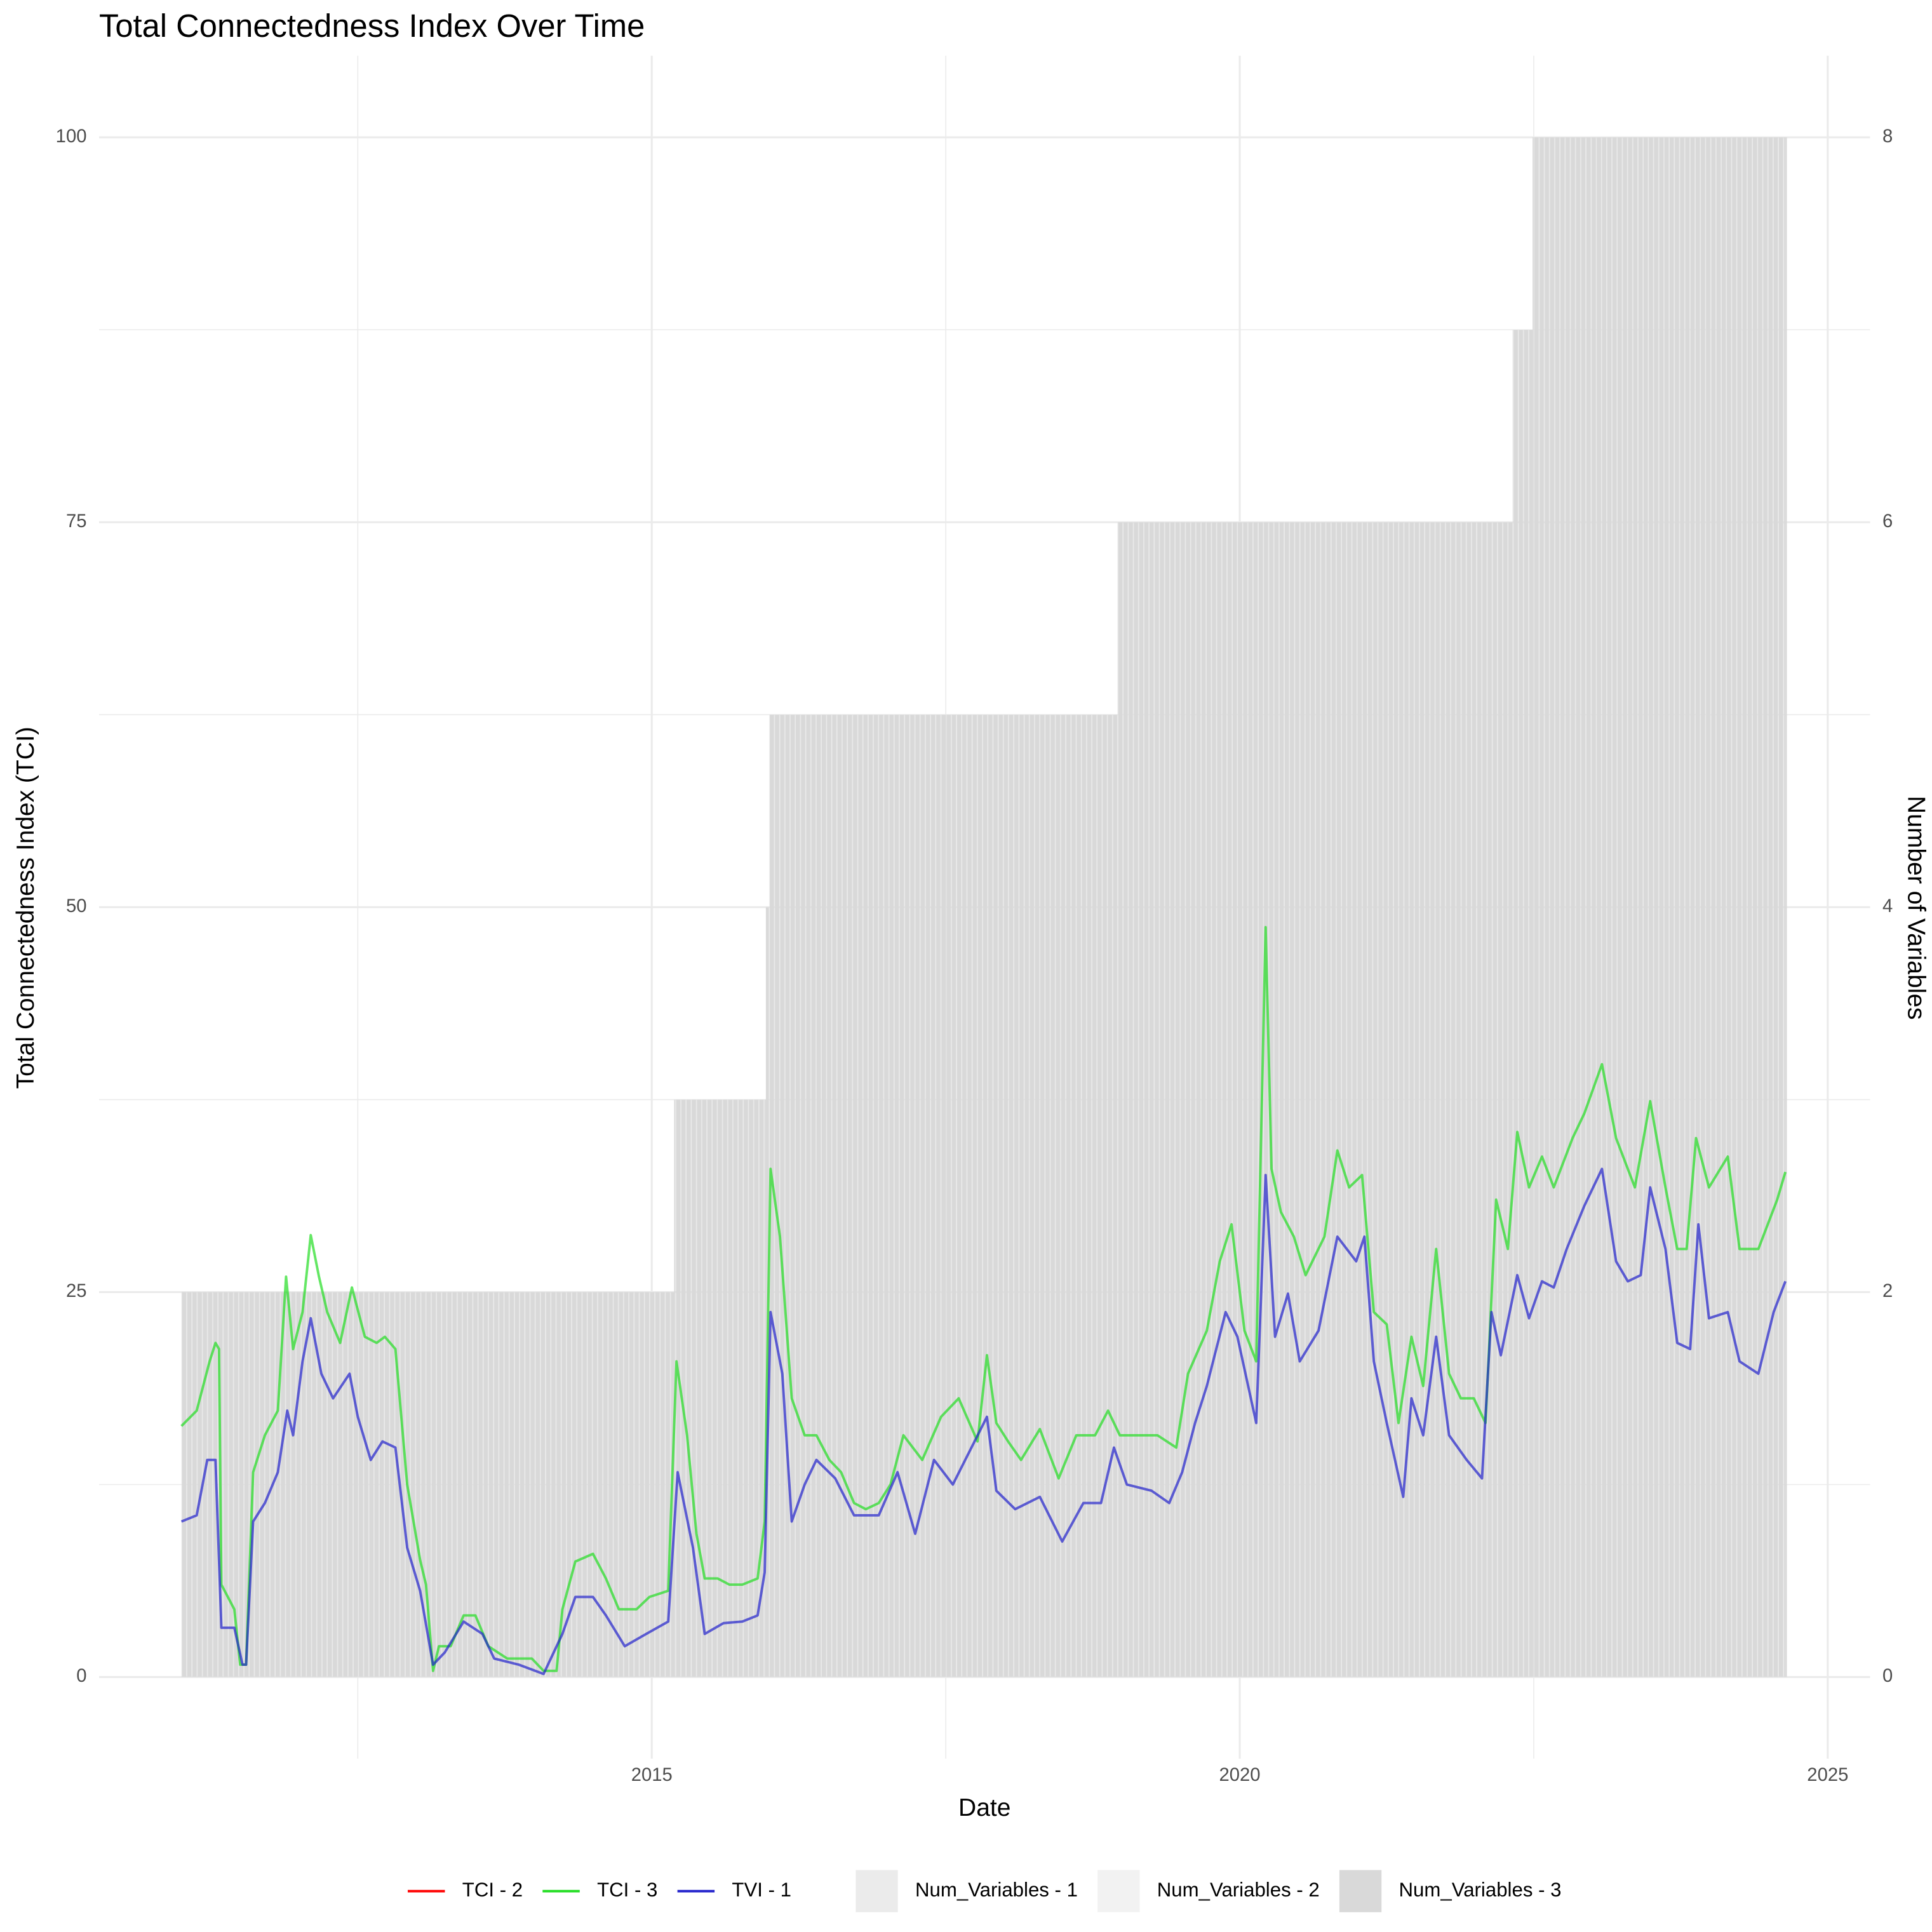  Describe the element at coordinates (627, 1890) in the screenshot. I see `legend-label: TCI - 3` at that location.